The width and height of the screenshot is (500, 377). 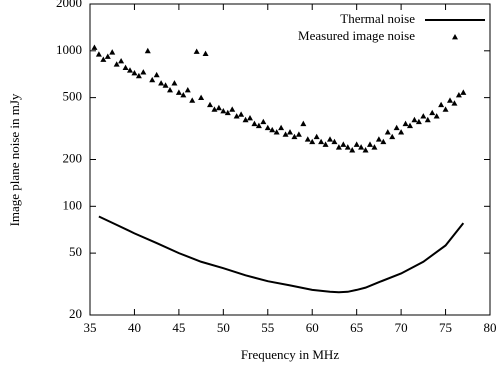 I want to click on y-axis-label: Image plane noise in mJy, so click(x=14, y=159).